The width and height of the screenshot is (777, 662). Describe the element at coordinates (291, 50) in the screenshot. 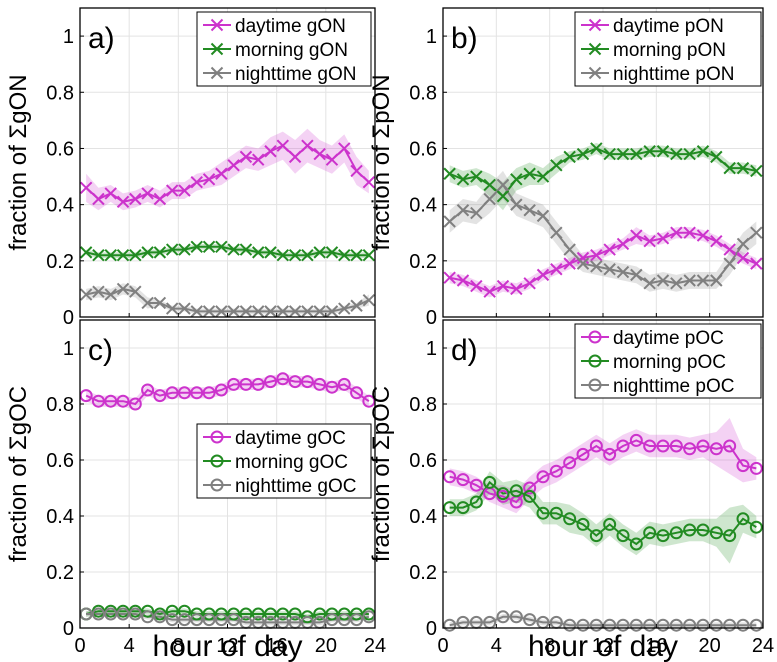

I see `legend-entry-label: morning gON` at that location.